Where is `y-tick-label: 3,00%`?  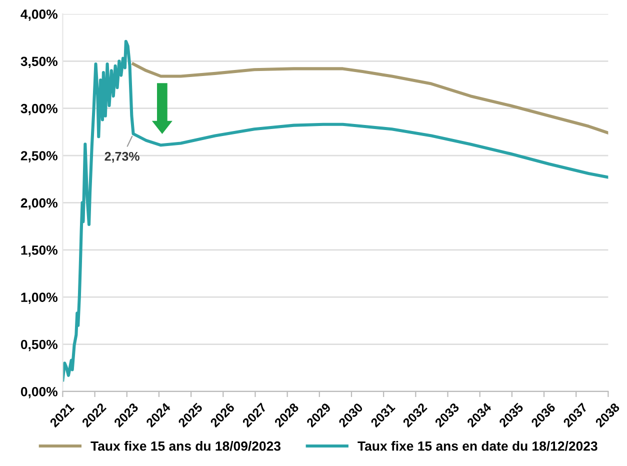
y-tick-label: 3,00% is located at coordinates (39, 110).